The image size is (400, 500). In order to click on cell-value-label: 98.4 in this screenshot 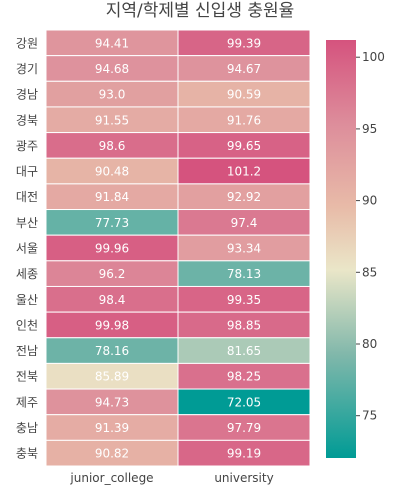, I will do `click(112, 300)`.